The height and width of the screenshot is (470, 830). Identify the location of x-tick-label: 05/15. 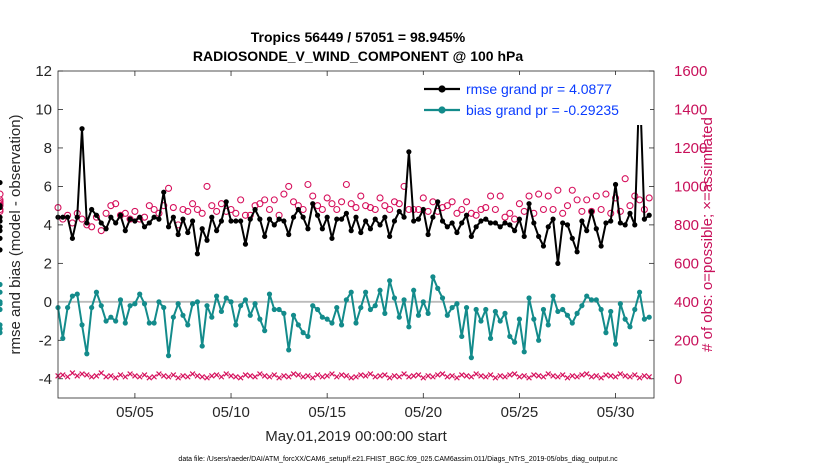
(327, 412).